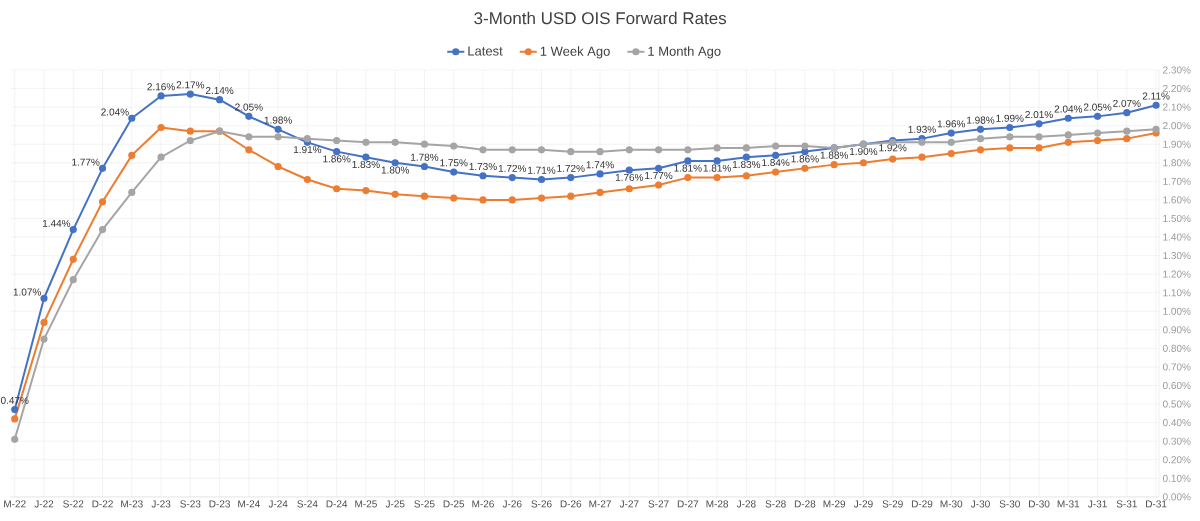 This screenshot has width=1200, height=521. I want to click on data-label: 1.44%, so click(56, 223).